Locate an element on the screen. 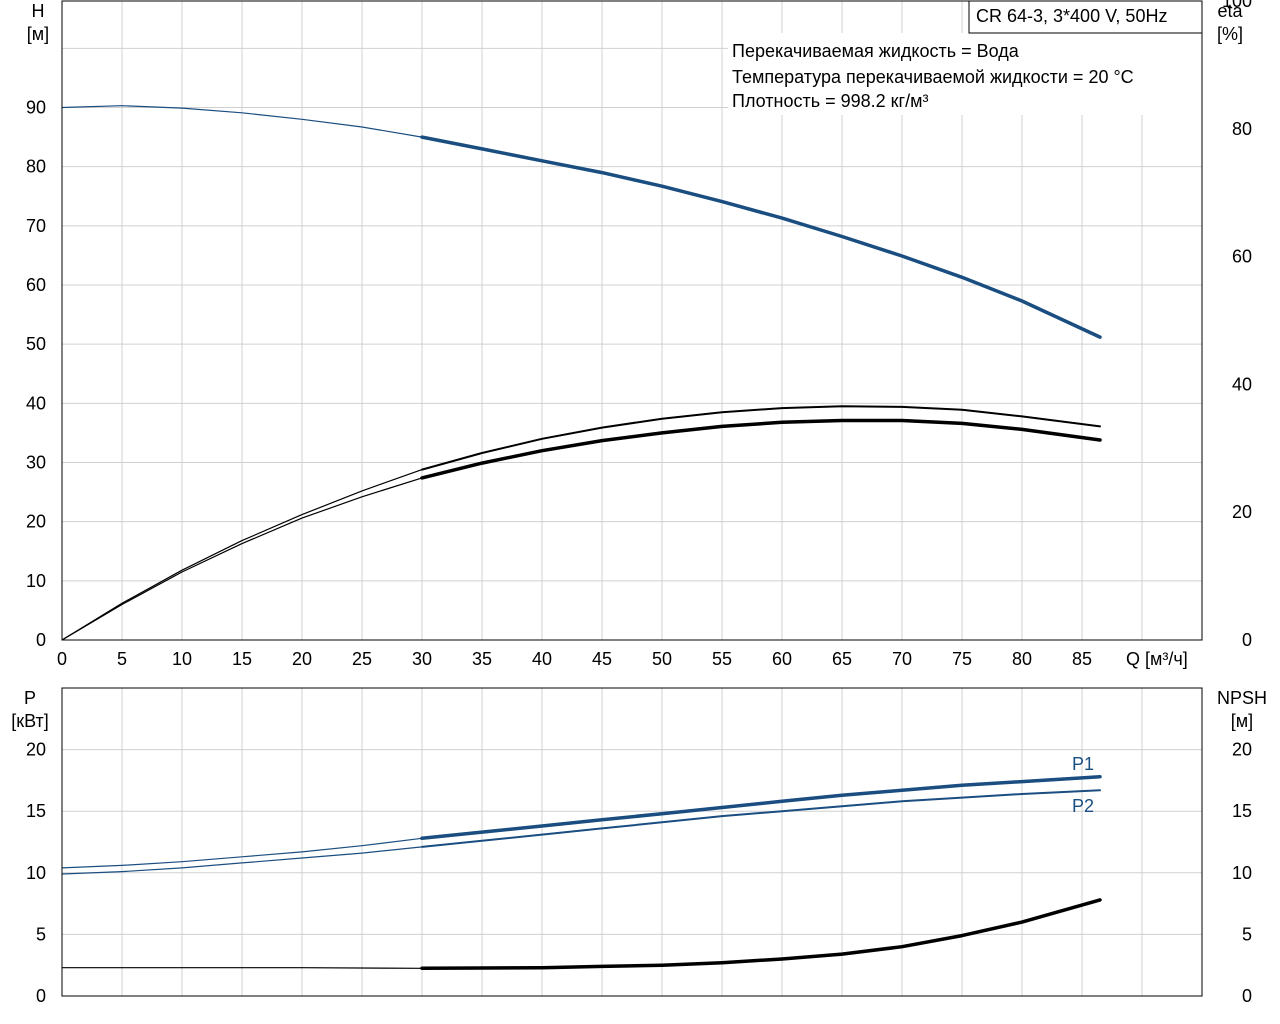 The height and width of the screenshot is (1024, 1280). power-axis-unit: [кВт] is located at coordinates (30, 721).